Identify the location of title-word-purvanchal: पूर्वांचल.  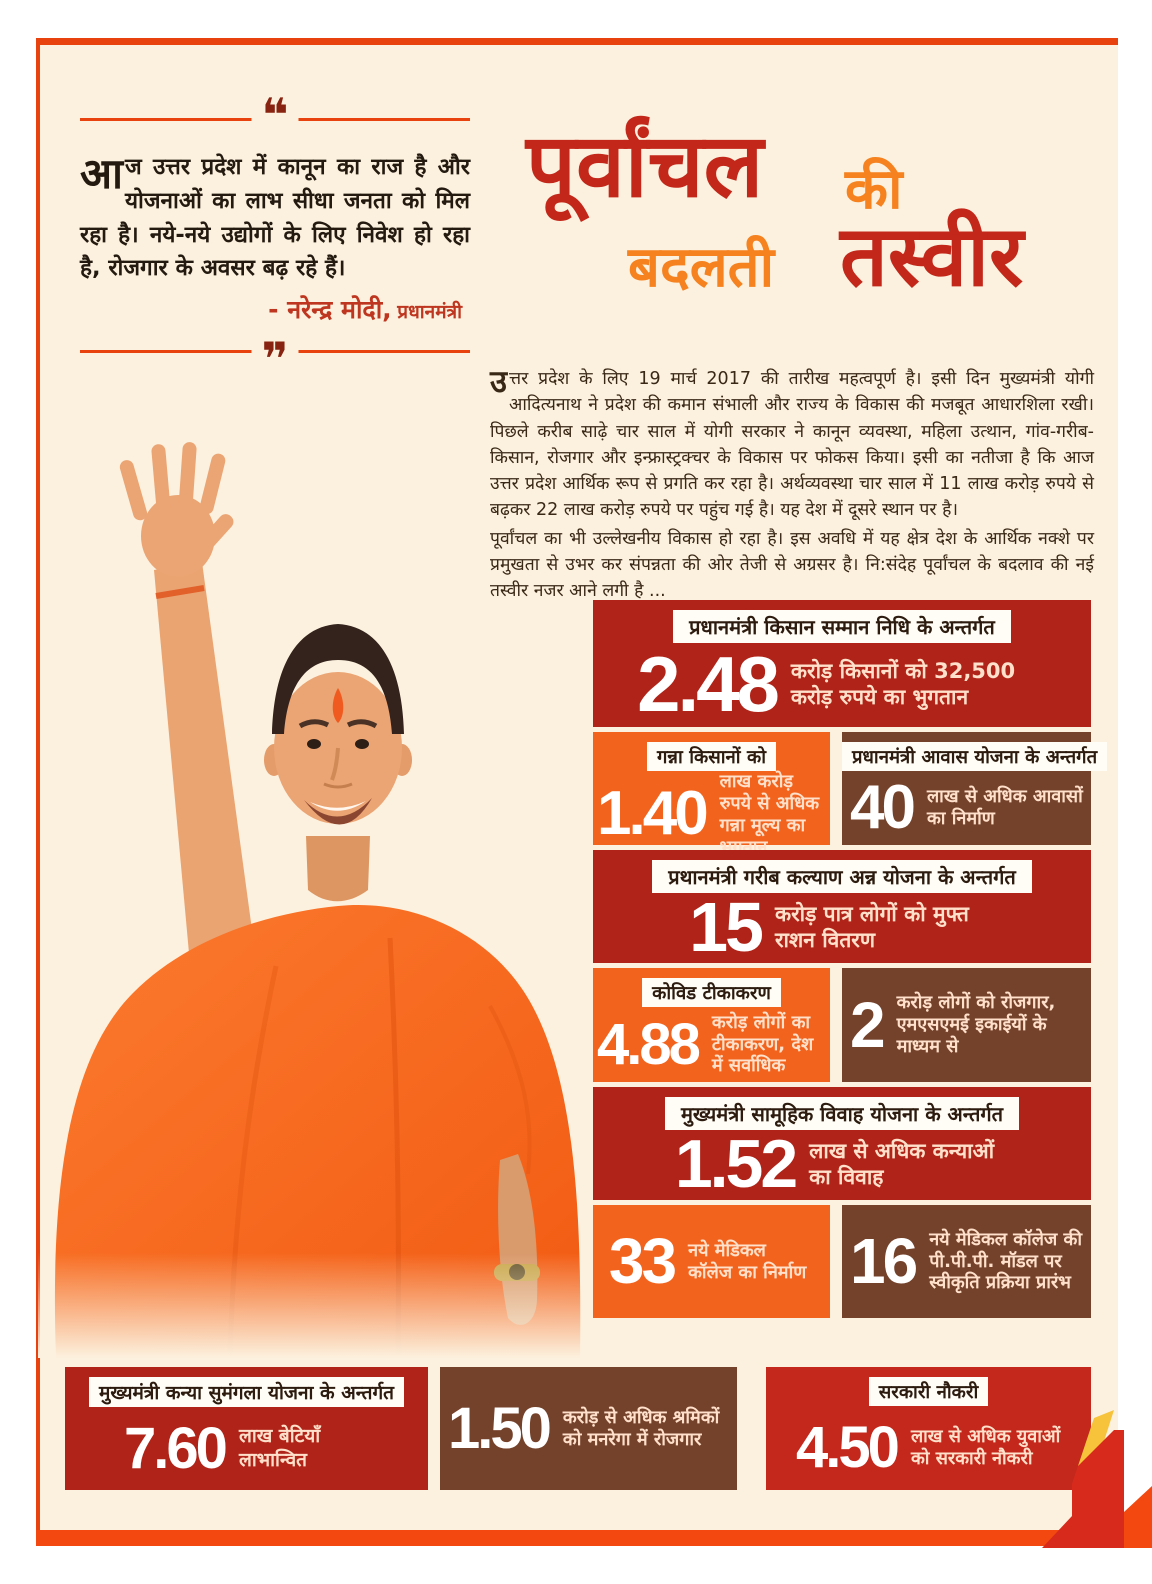
(645, 165).